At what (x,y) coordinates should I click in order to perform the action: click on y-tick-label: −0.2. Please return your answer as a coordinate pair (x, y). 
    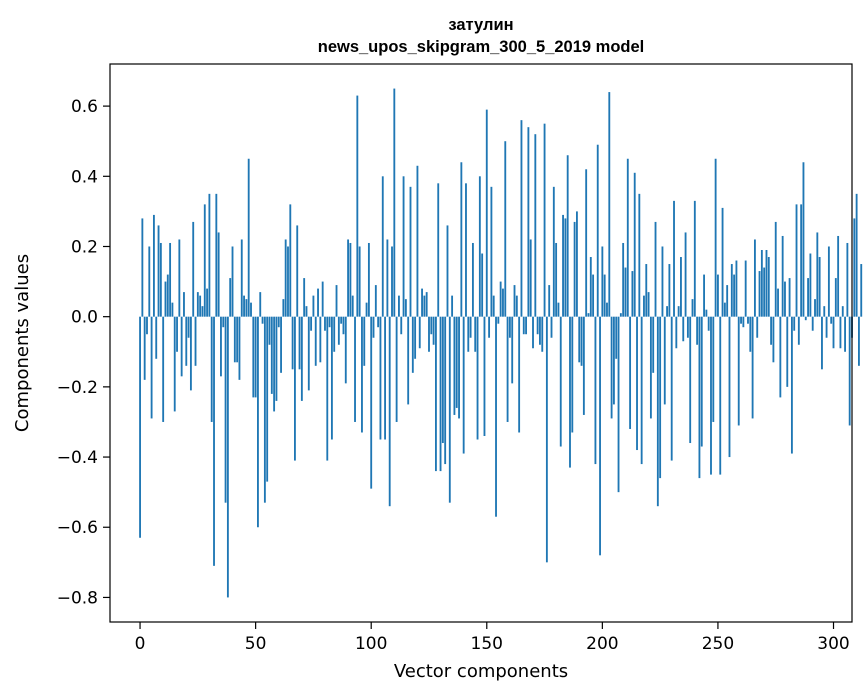
    Looking at the image, I should click on (77, 388).